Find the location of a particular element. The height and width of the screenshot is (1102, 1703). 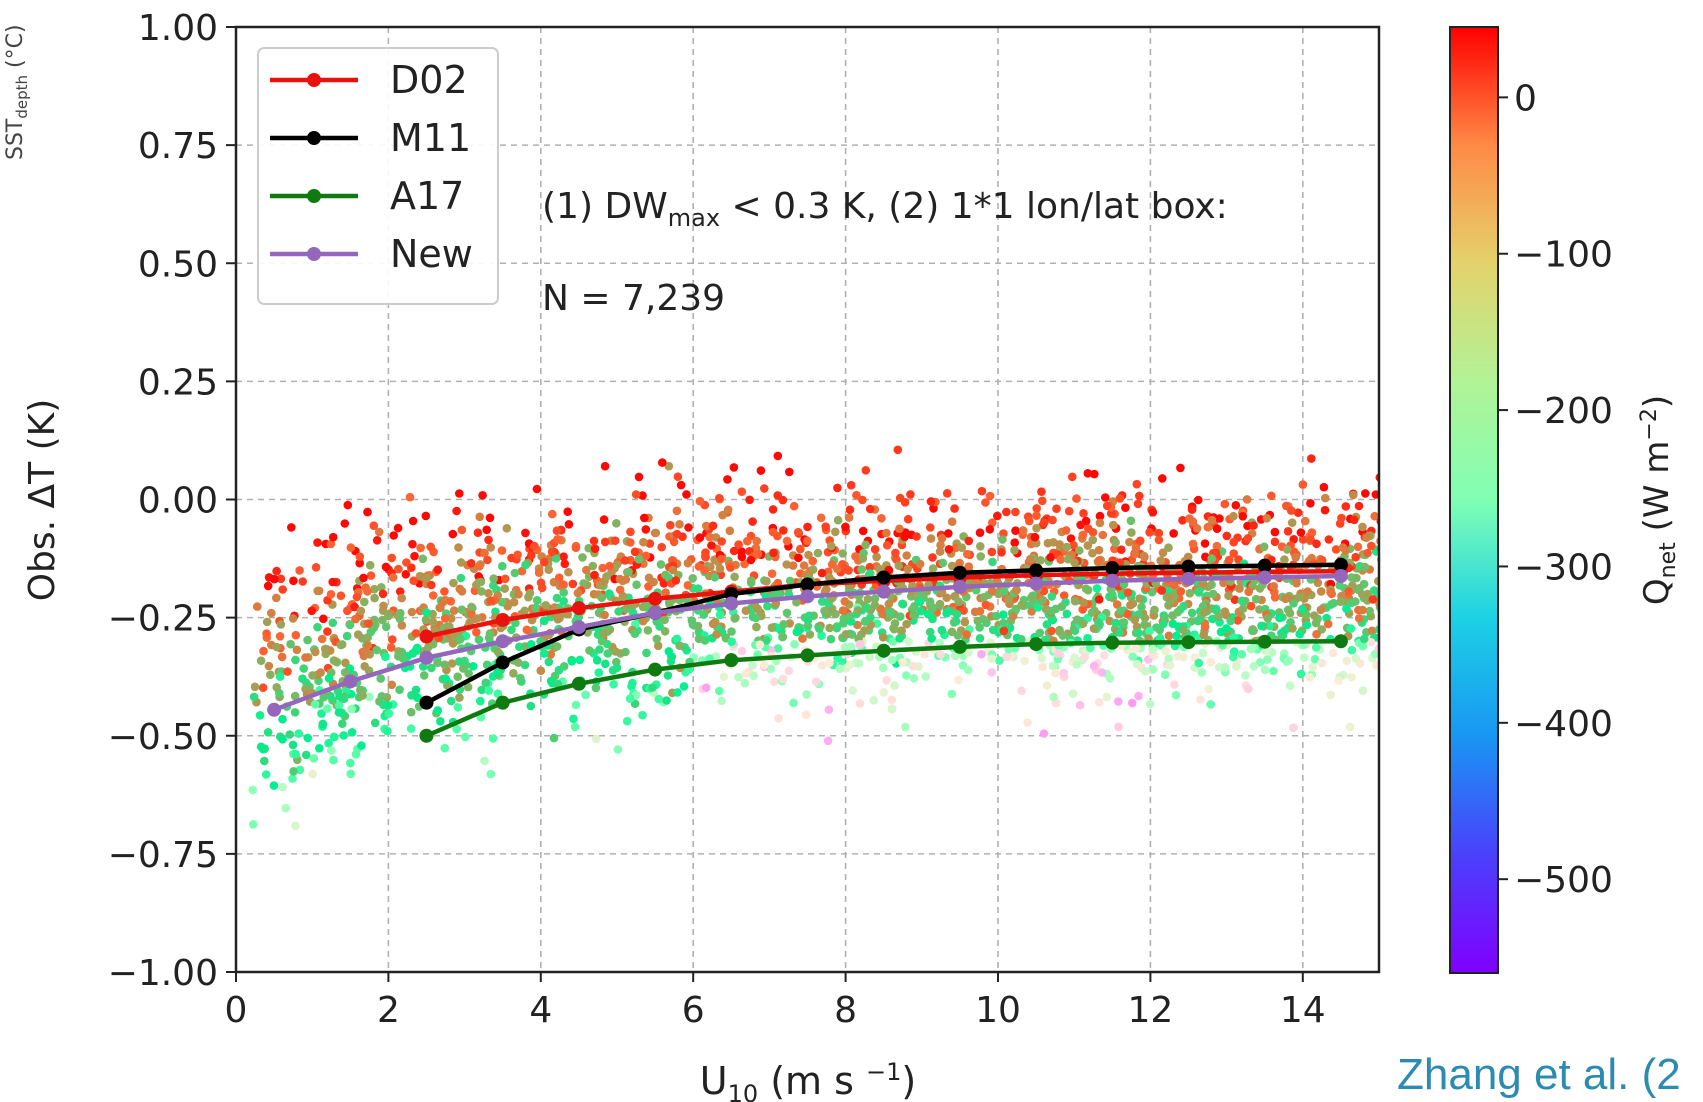

x-axis-ticks: 0 2 4 6 8 10 12 14 is located at coordinates (775, 1001).